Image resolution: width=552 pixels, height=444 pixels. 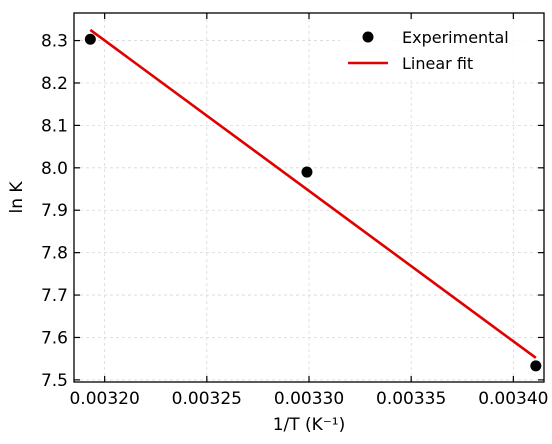 I want to click on x-tick-label: 0.00335, so click(x=411, y=399).